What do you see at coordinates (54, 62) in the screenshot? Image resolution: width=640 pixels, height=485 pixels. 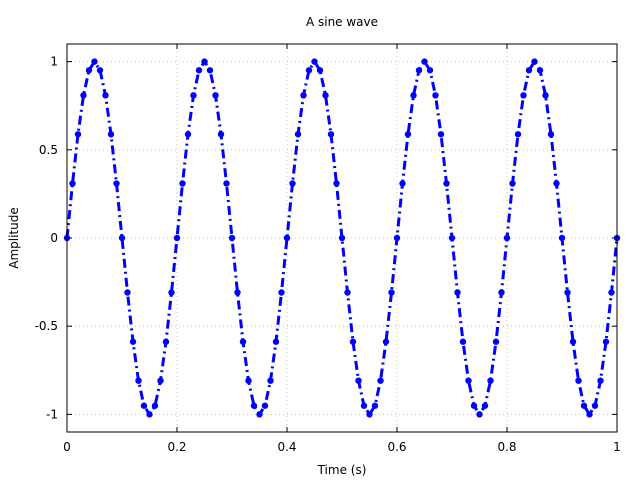 I see `y-tick-label: 1` at bounding box center [54, 62].